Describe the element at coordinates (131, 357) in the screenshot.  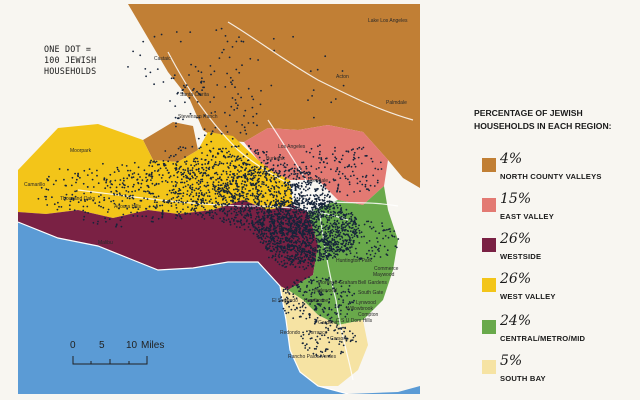
I see `scale-bar: 0 5 10 Miles` at that location.